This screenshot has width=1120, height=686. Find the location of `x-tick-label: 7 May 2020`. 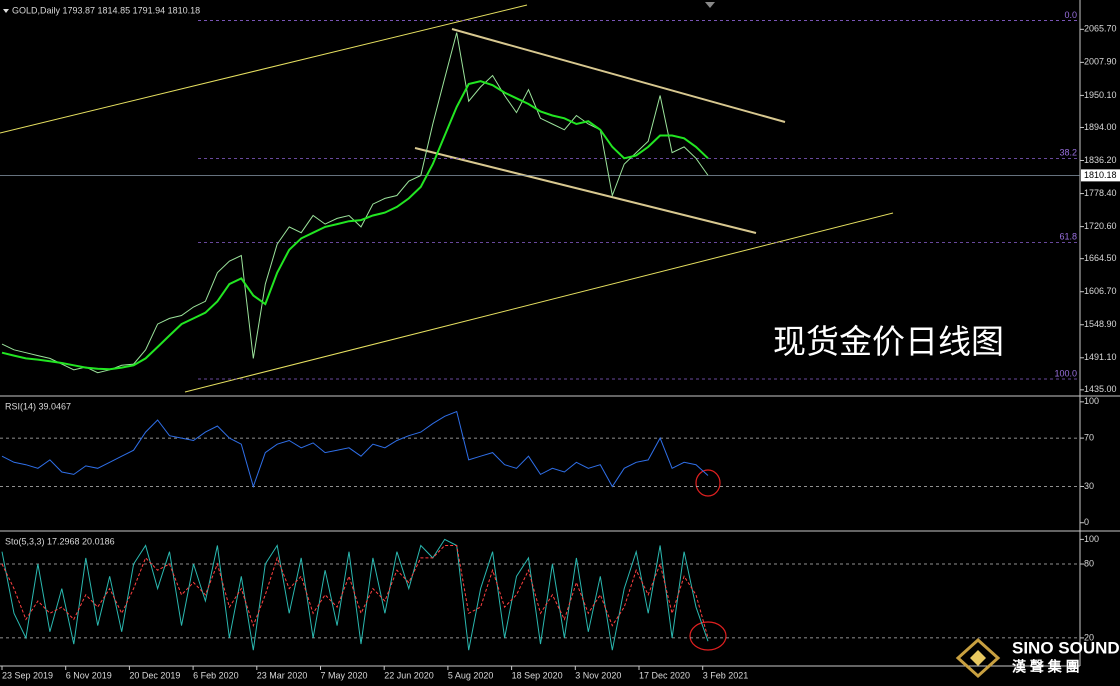

x-tick-label: 7 May 2020 is located at coordinates (344, 675).